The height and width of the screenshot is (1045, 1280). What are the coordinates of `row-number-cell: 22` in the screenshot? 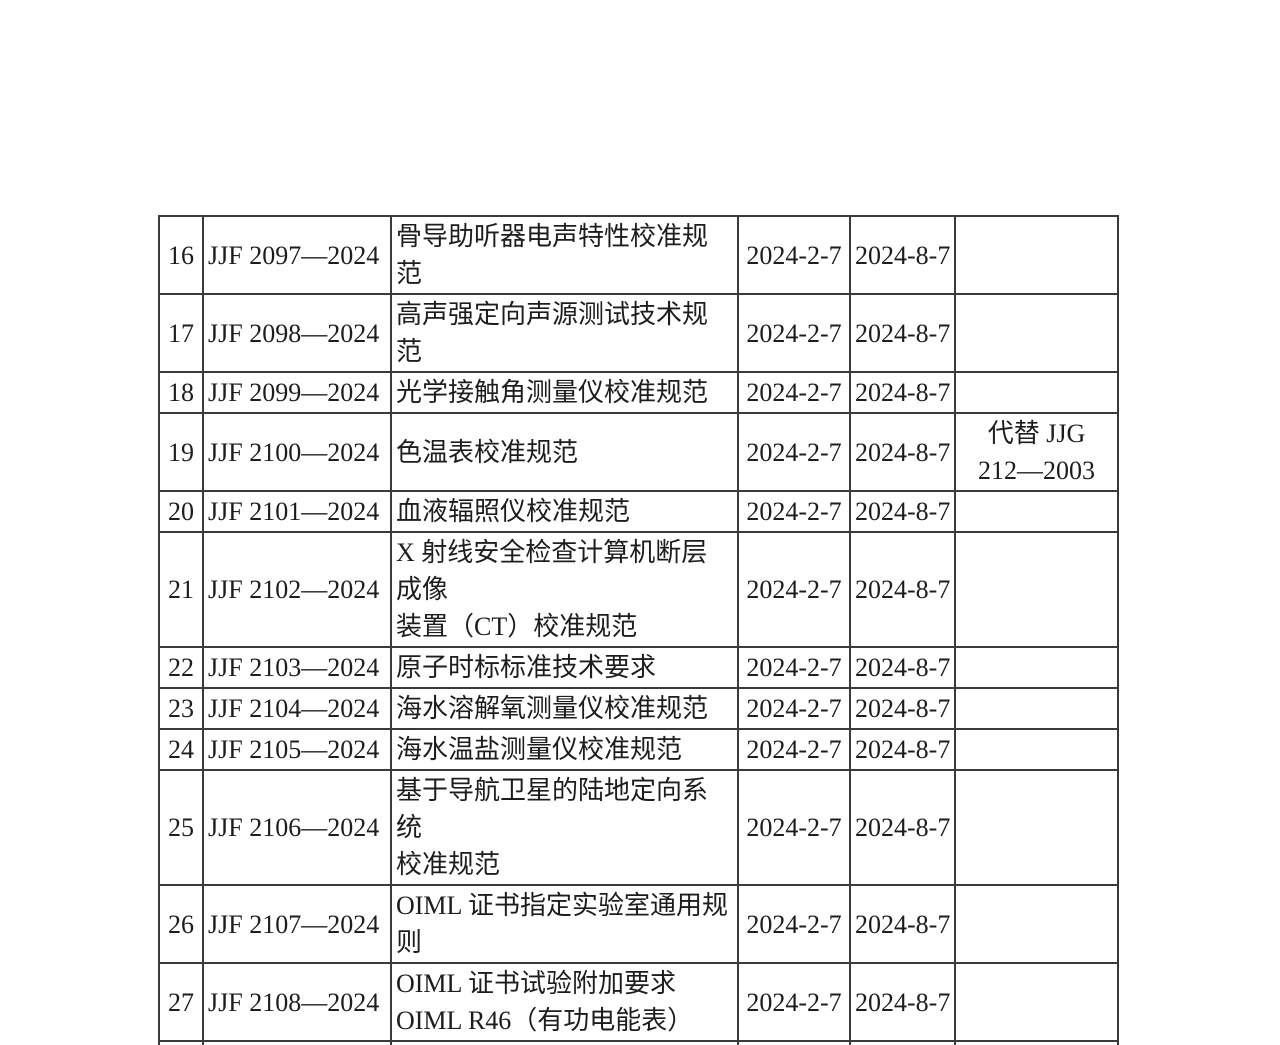 It's located at (181, 667).